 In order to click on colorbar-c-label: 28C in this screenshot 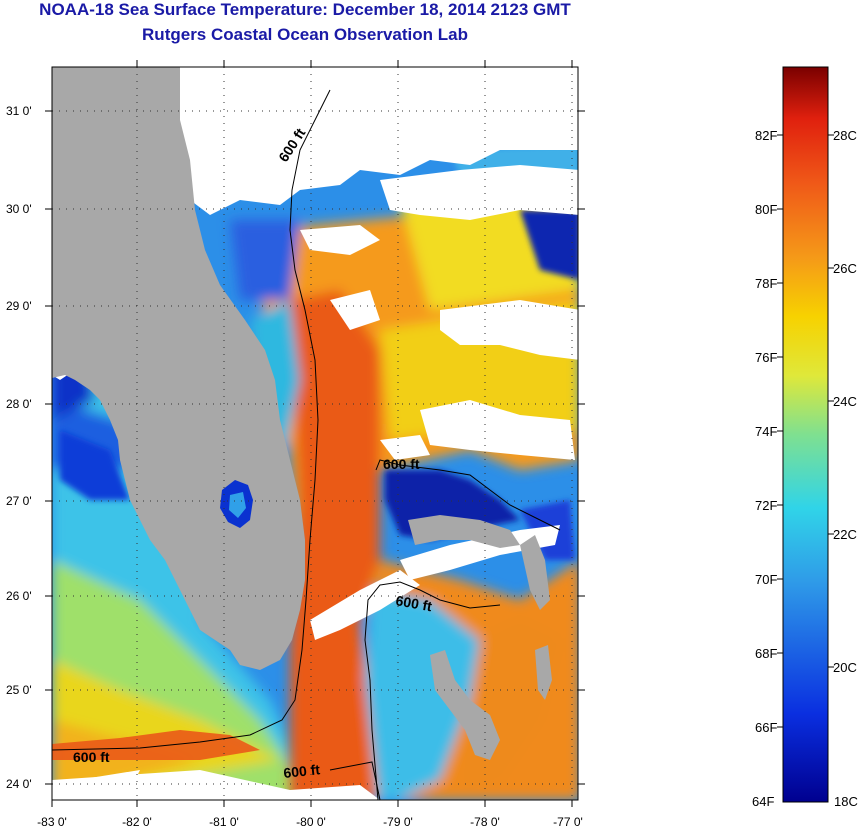, I will do `click(845, 135)`.